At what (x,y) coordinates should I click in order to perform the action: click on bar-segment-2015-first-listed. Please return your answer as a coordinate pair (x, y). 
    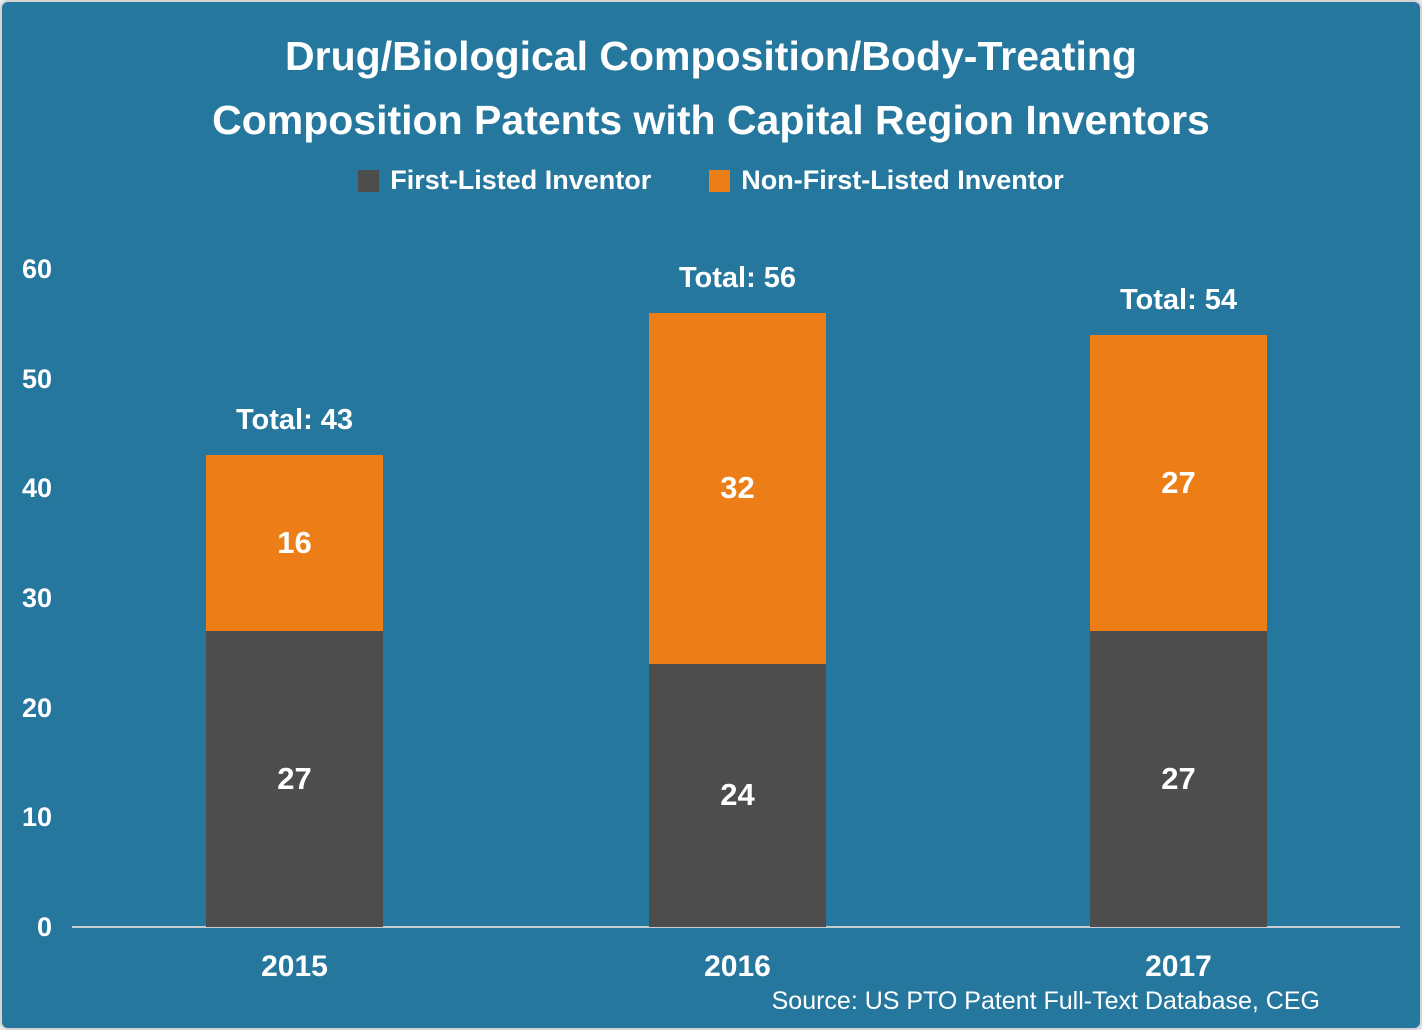
    Looking at the image, I should click on (294, 778).